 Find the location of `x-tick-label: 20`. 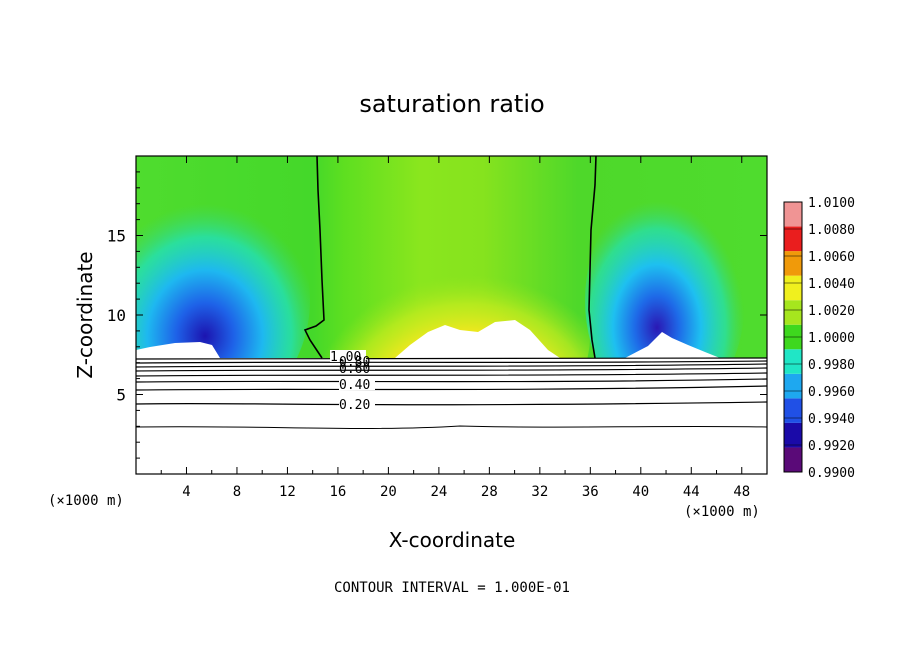

x-tick-label: 20 is located at coordinates (388, 492).